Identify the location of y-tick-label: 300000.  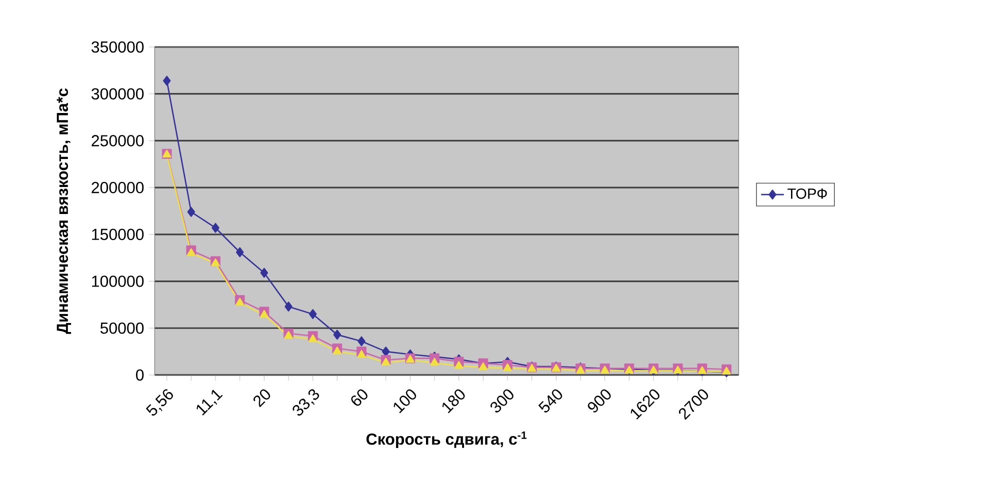
(117, 94).